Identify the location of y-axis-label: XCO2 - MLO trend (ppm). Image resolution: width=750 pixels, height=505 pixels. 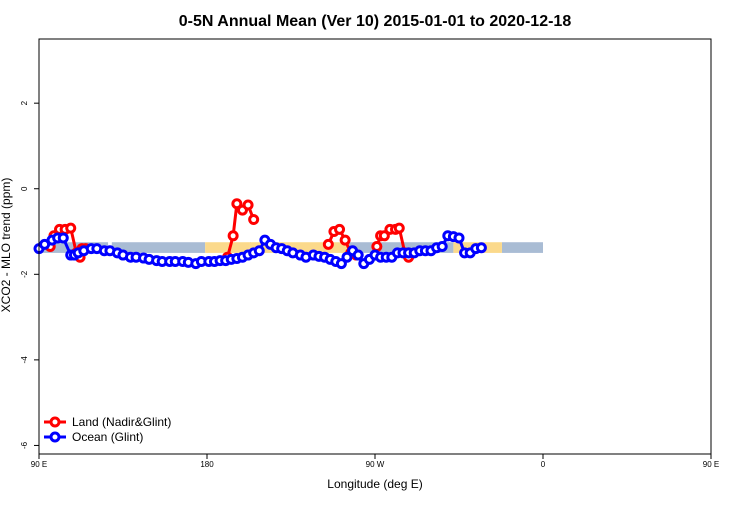
(6, 245).